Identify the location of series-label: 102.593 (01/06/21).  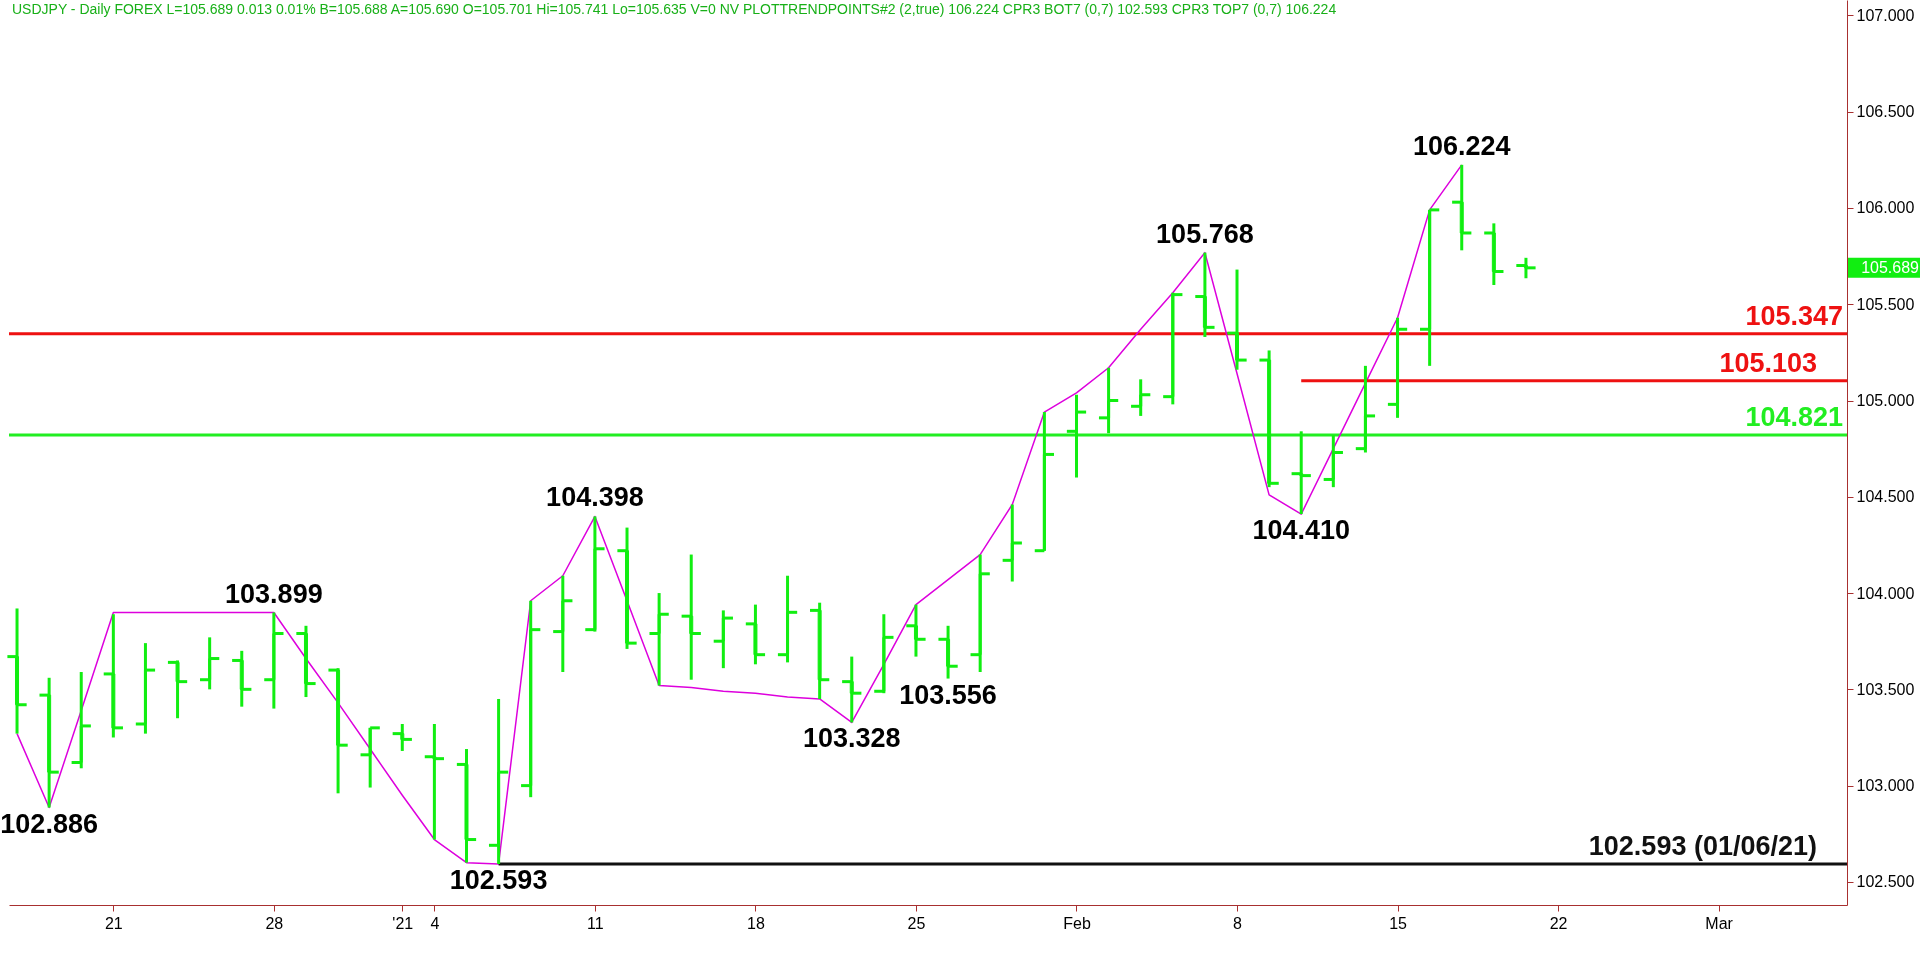
(1702, 845).